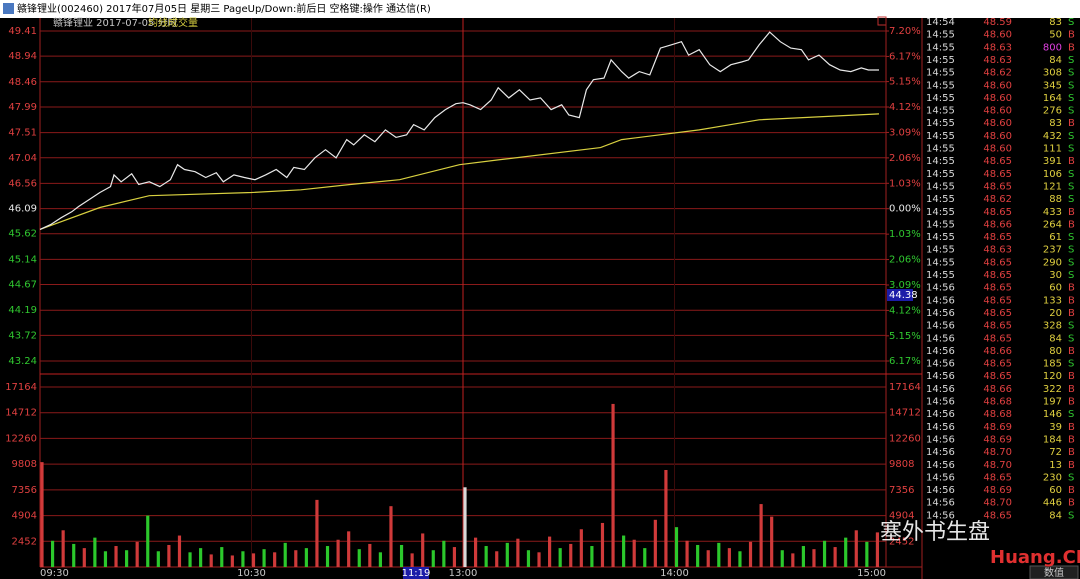 The image size is (1080, 579). I want to click on volume-tick-label-right: 17164, so click(905, 387).